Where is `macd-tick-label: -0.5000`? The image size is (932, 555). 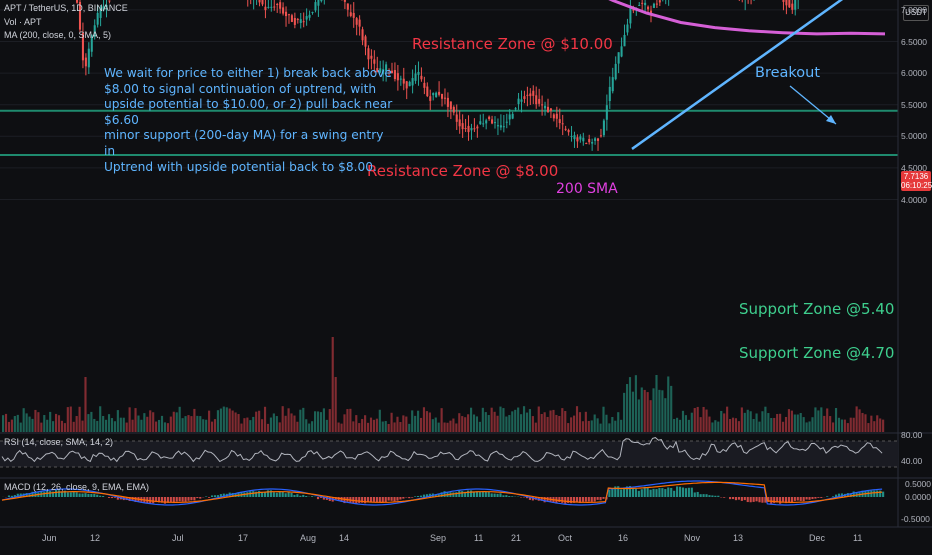 macd-tick-label: -0.5000 is located at coordinates (915, 519).